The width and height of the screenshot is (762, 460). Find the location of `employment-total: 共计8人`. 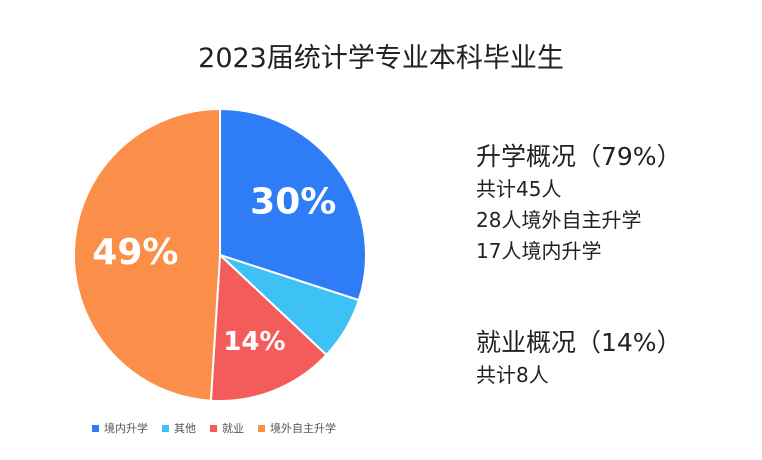

employment-total: 共计8人 is located at coordinates (512, 375).